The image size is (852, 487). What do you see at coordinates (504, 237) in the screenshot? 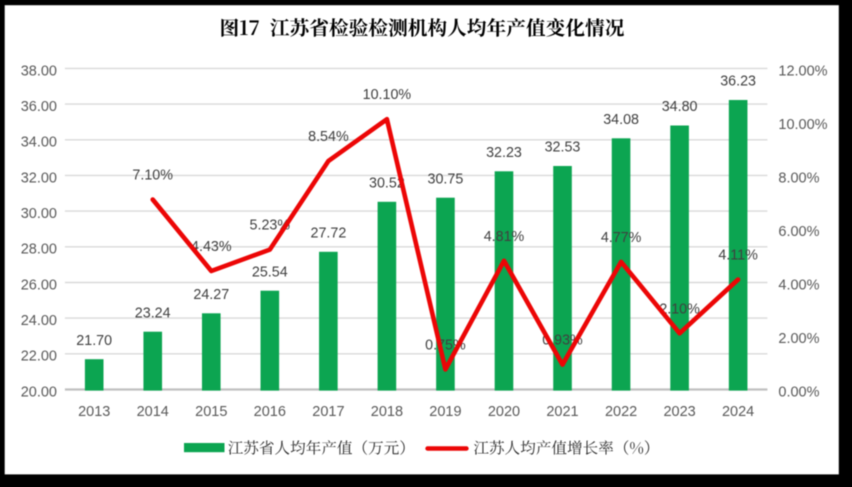
I see `svg-text: 4.81%` at bounding box center [504, 237].